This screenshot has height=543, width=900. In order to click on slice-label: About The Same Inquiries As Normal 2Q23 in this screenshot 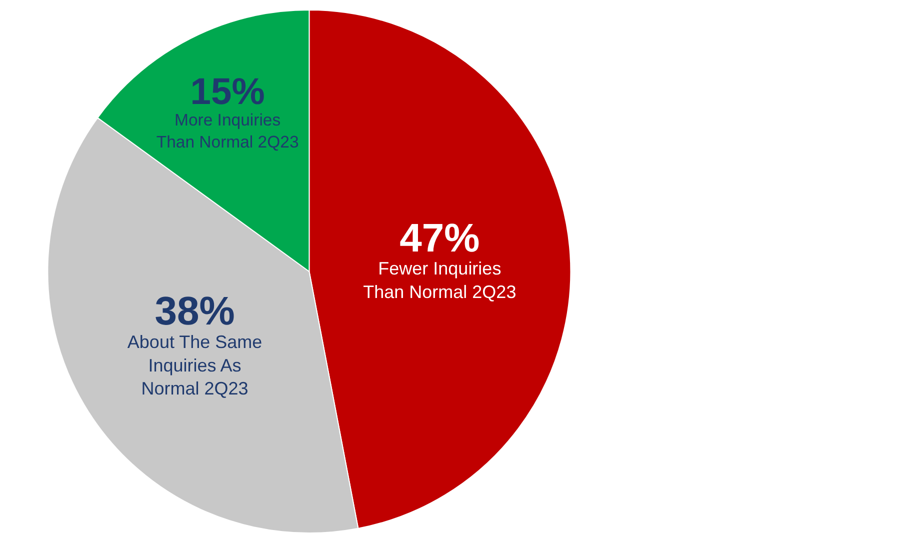, I will do `click(194, 365)`.